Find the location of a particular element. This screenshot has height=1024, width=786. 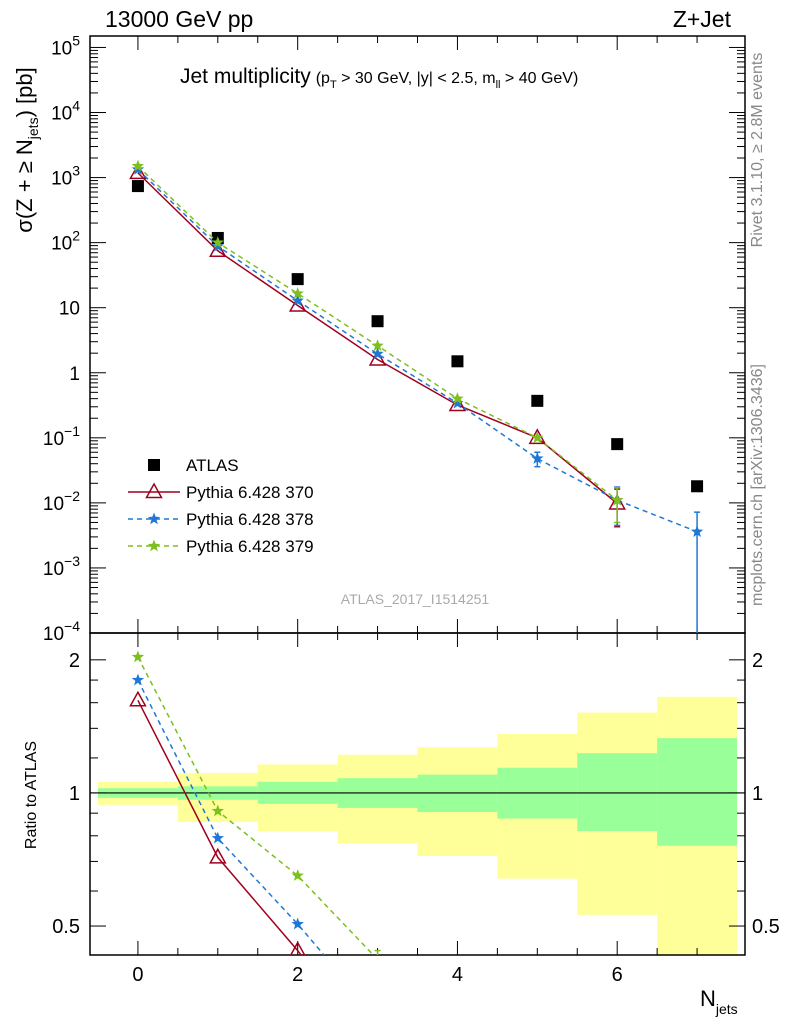

upper-y-axis-label: σ(Z + ≥ Njets) [pb] is located at coordinates (26, 149).